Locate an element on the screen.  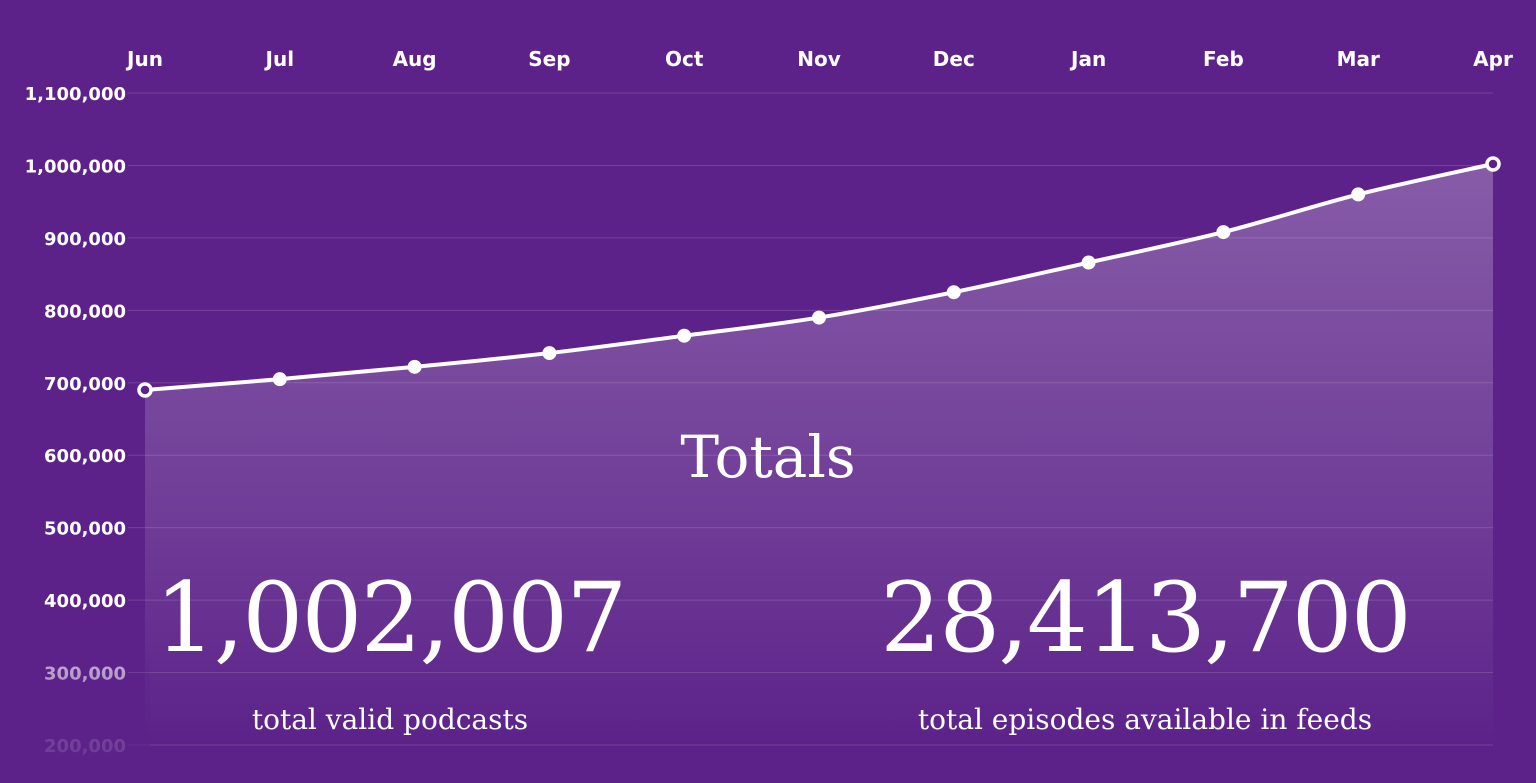
stat-episodes-value: 28,413,700 is located at coordinates (1146, 618).